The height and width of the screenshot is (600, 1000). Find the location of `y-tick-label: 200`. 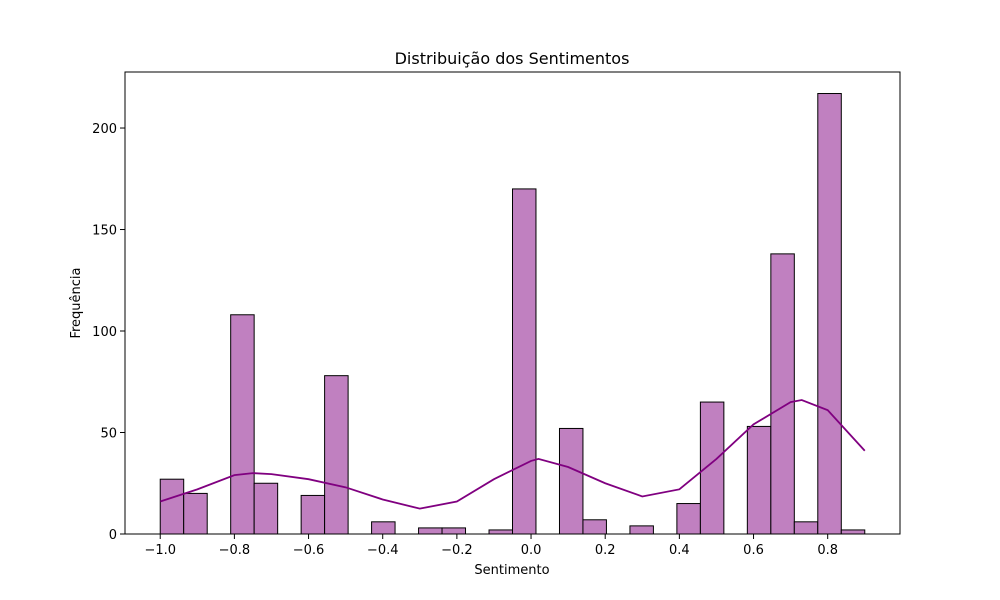

y-tick-label: 200 is located at coordinates (104, 129).